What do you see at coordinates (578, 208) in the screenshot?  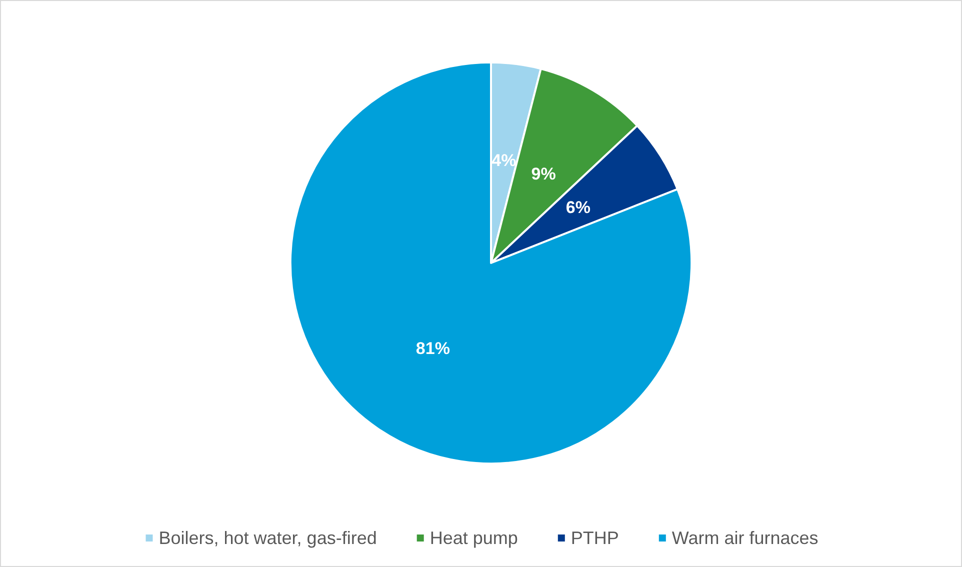 I see `data-label: 6%` at bounding box center [578, 208].